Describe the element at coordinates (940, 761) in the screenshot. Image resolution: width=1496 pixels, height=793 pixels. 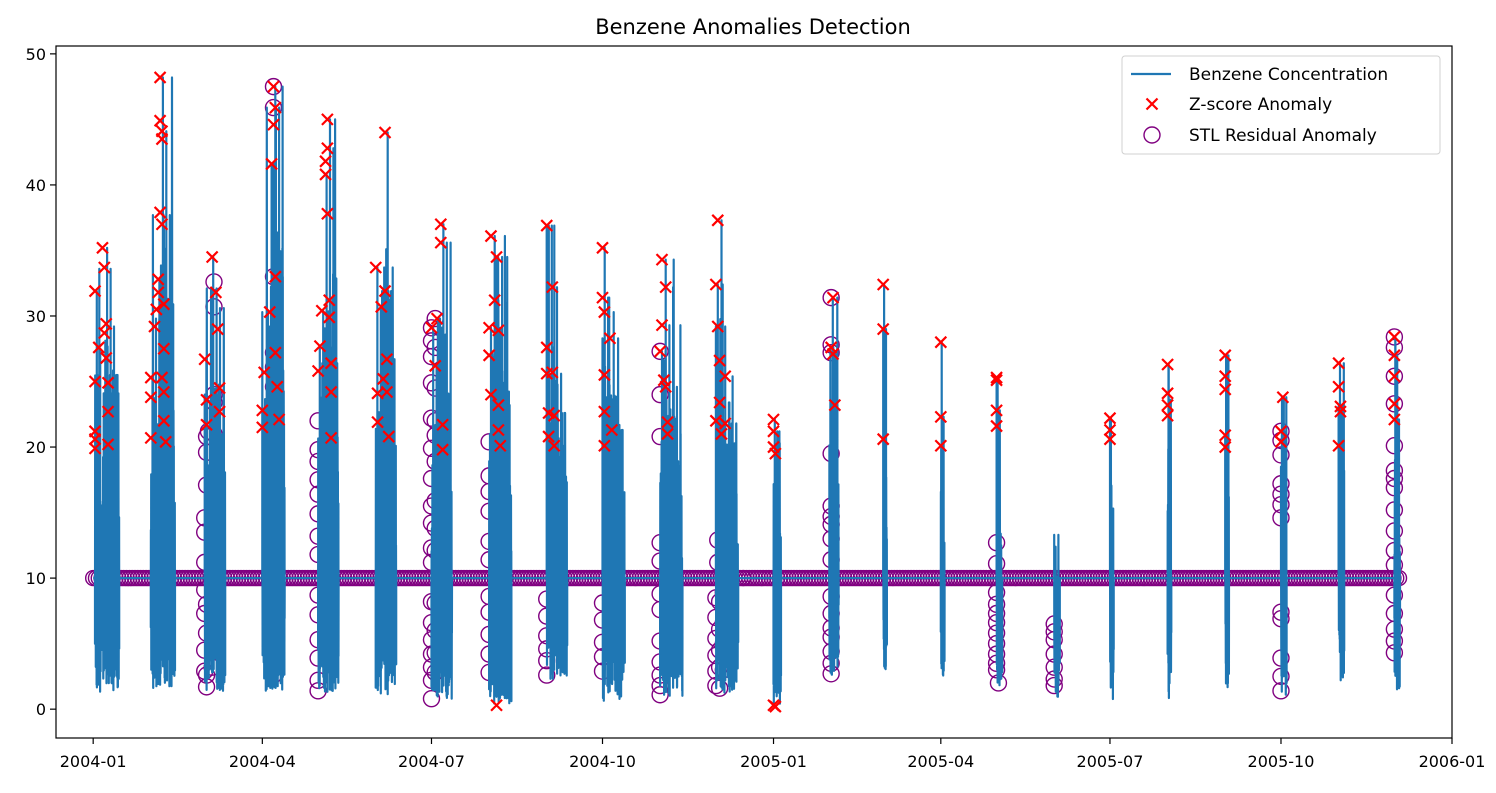
I see `x-tick-label: 2005-04` at that location.